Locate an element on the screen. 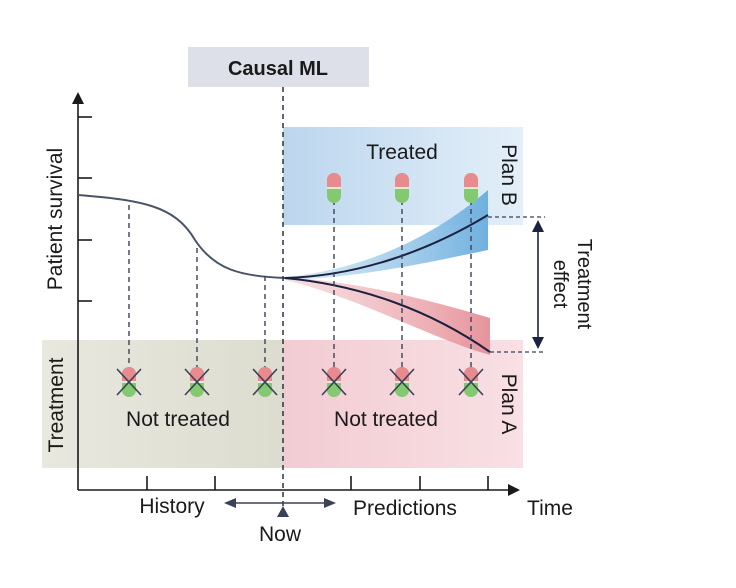 The width and height of the screenshot is (736, 588). plan-a-region is located at coordinates (403, 404).